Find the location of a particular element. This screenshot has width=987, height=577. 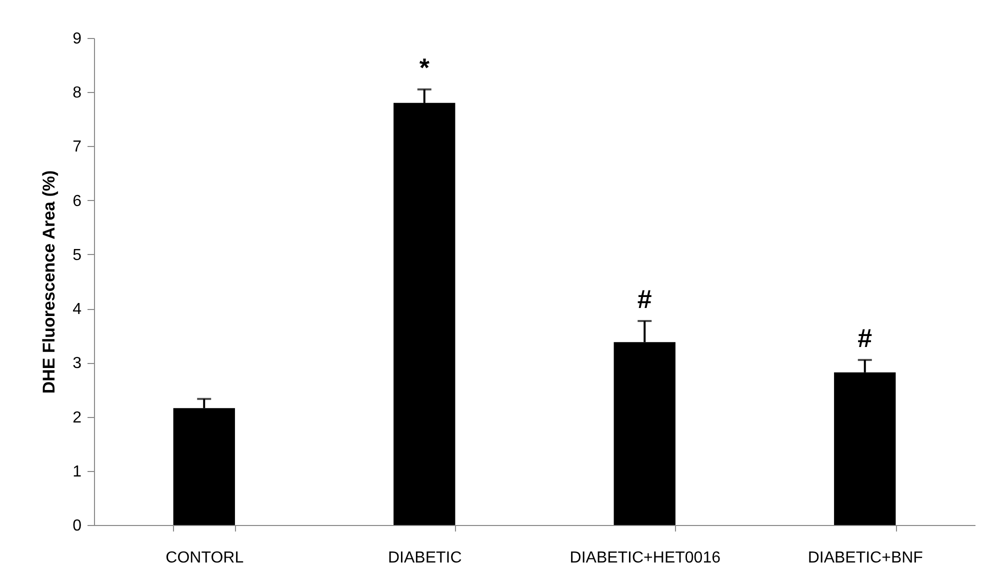

x-tick-label: DIABETIC+BNF is located at coordinates (866, 558).